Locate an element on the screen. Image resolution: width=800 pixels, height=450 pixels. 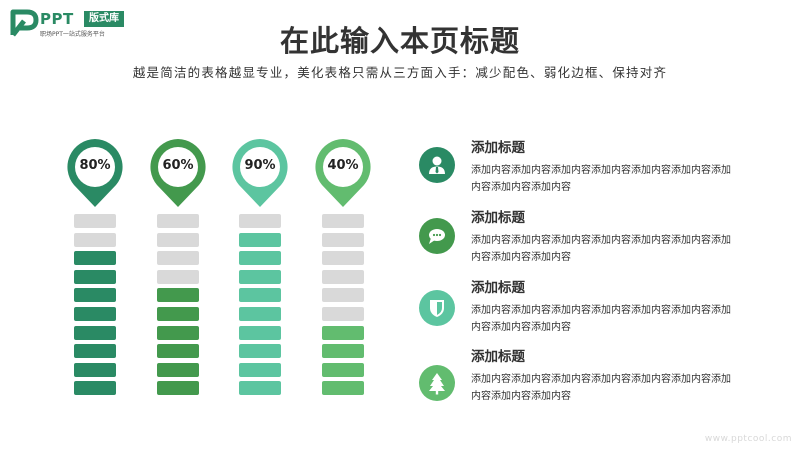
item-4-title: 添加标题 is located at coordinates (498, 357).